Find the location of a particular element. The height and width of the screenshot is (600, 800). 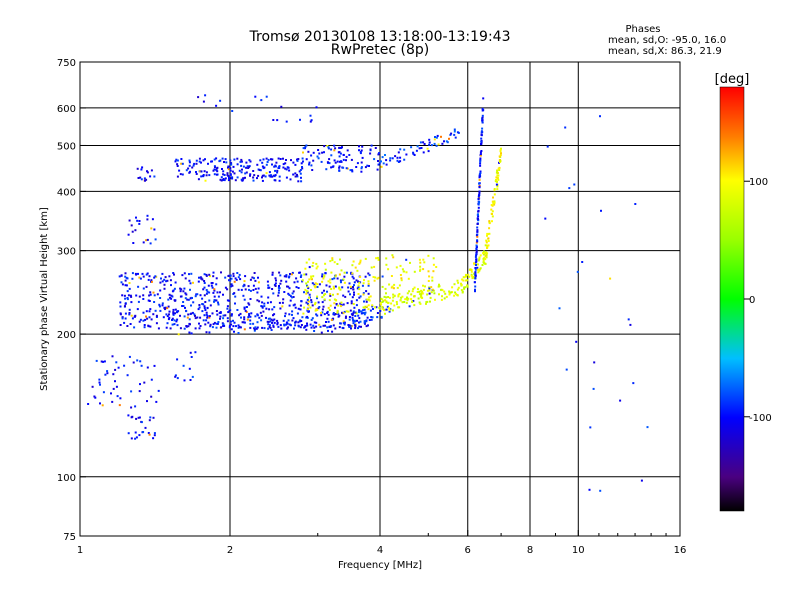

x-tick-label: 8 is located at coordinates (530, 550).